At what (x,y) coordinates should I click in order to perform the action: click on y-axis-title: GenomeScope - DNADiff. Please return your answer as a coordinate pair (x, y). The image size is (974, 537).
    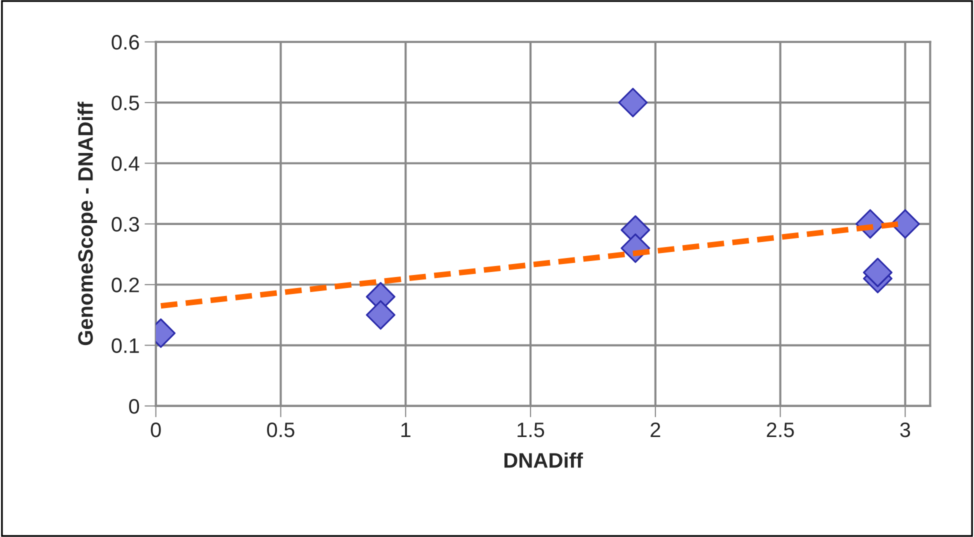
    Looking at the image, I should click on (88, 224).